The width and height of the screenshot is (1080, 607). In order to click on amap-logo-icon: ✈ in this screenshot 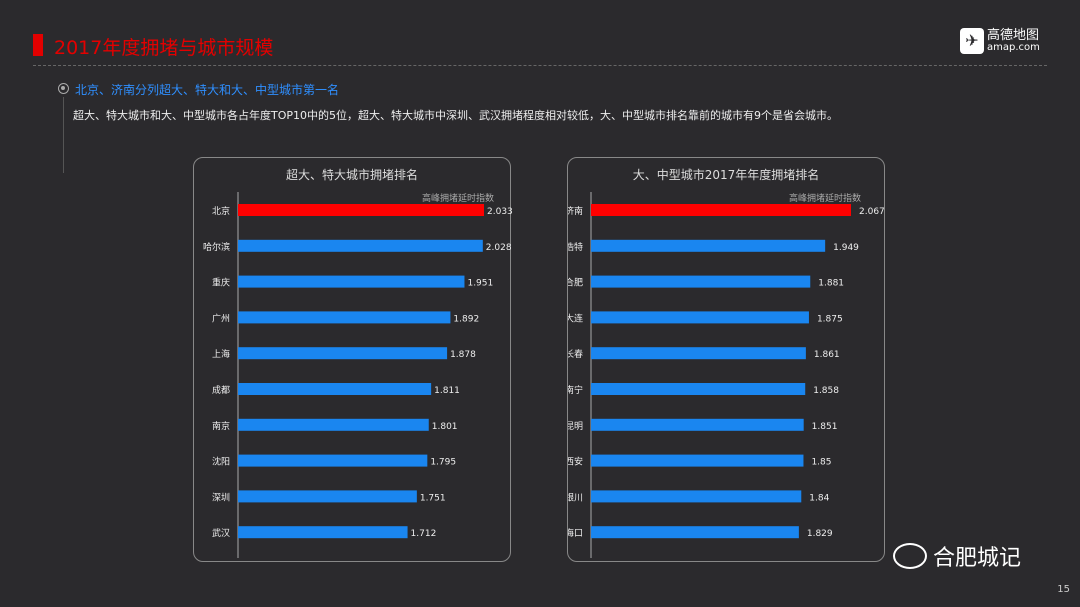, I will do `click(972, 41)`.